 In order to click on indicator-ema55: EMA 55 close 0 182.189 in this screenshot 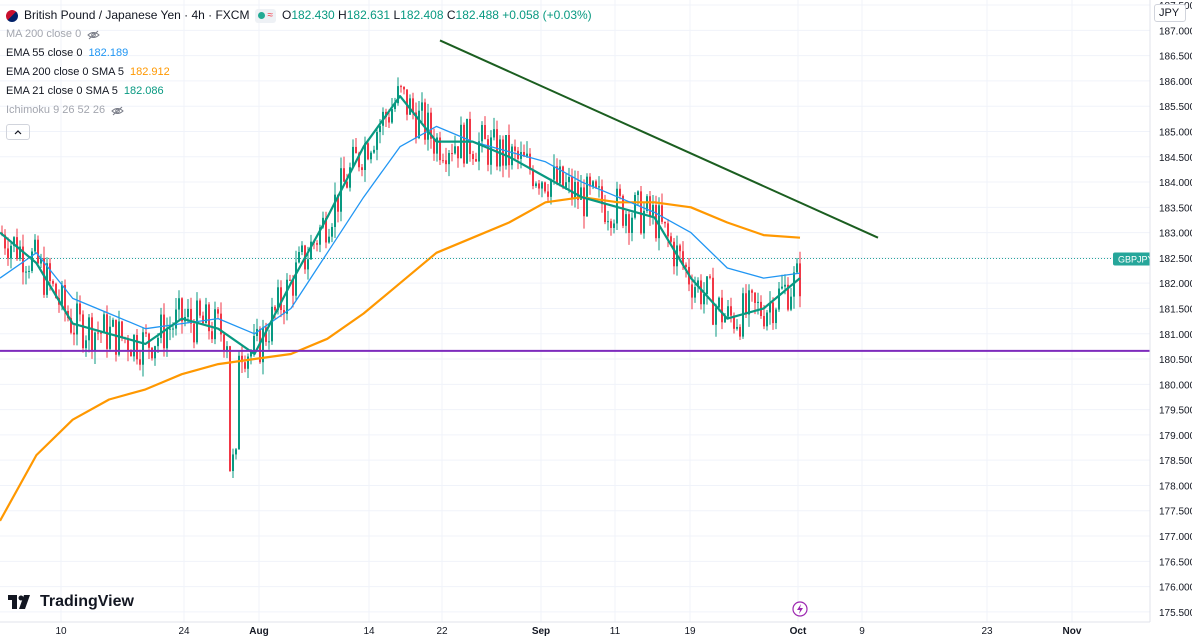, I will do `click(299, 53)`.